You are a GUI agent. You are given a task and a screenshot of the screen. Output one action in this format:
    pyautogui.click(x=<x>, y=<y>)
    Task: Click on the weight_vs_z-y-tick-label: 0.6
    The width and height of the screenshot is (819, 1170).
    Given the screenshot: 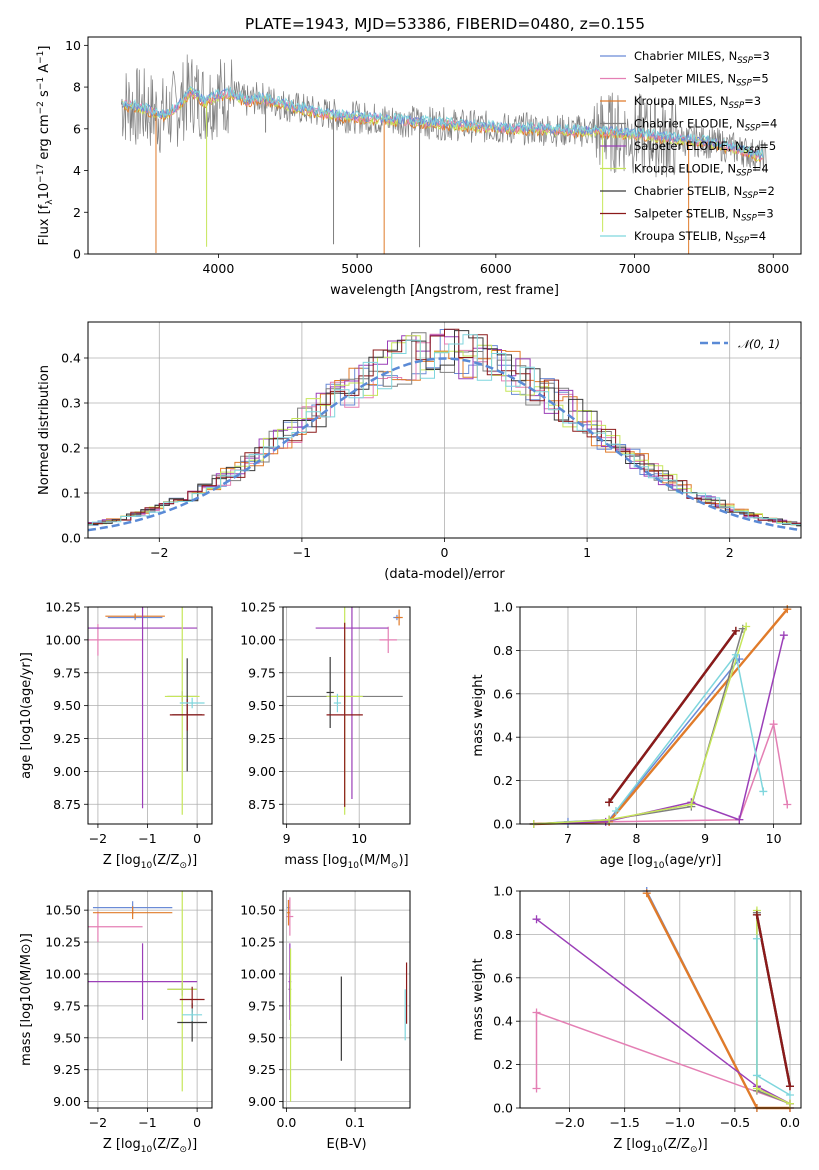 What is the action you would take?
    pyautogui.click(x=503, y=977)
    